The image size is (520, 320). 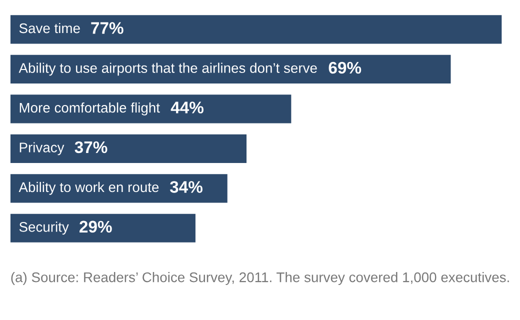 I want to click on y-tick-label: Ability to work en route, so click(x=88, y=188).